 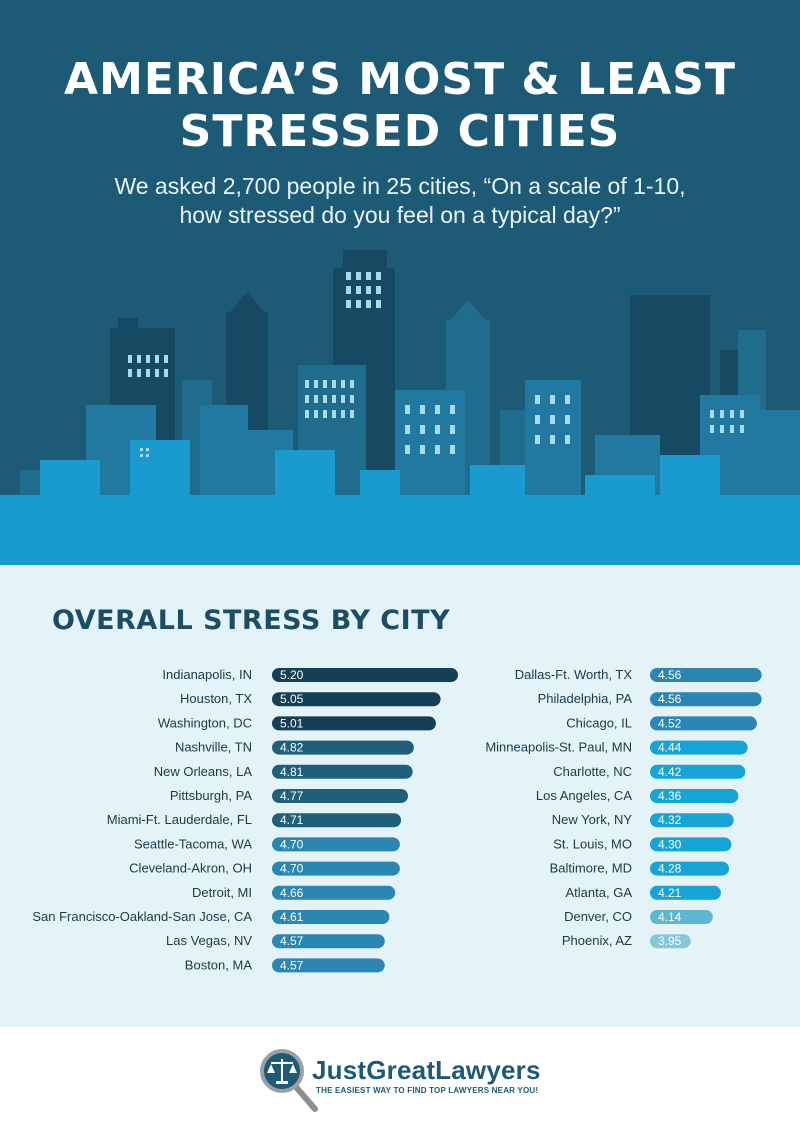 What do you see at coordinates (292, 699) in the screenshot?
I see `bar-value-label: 5.05` at bounding box center [292, 699].